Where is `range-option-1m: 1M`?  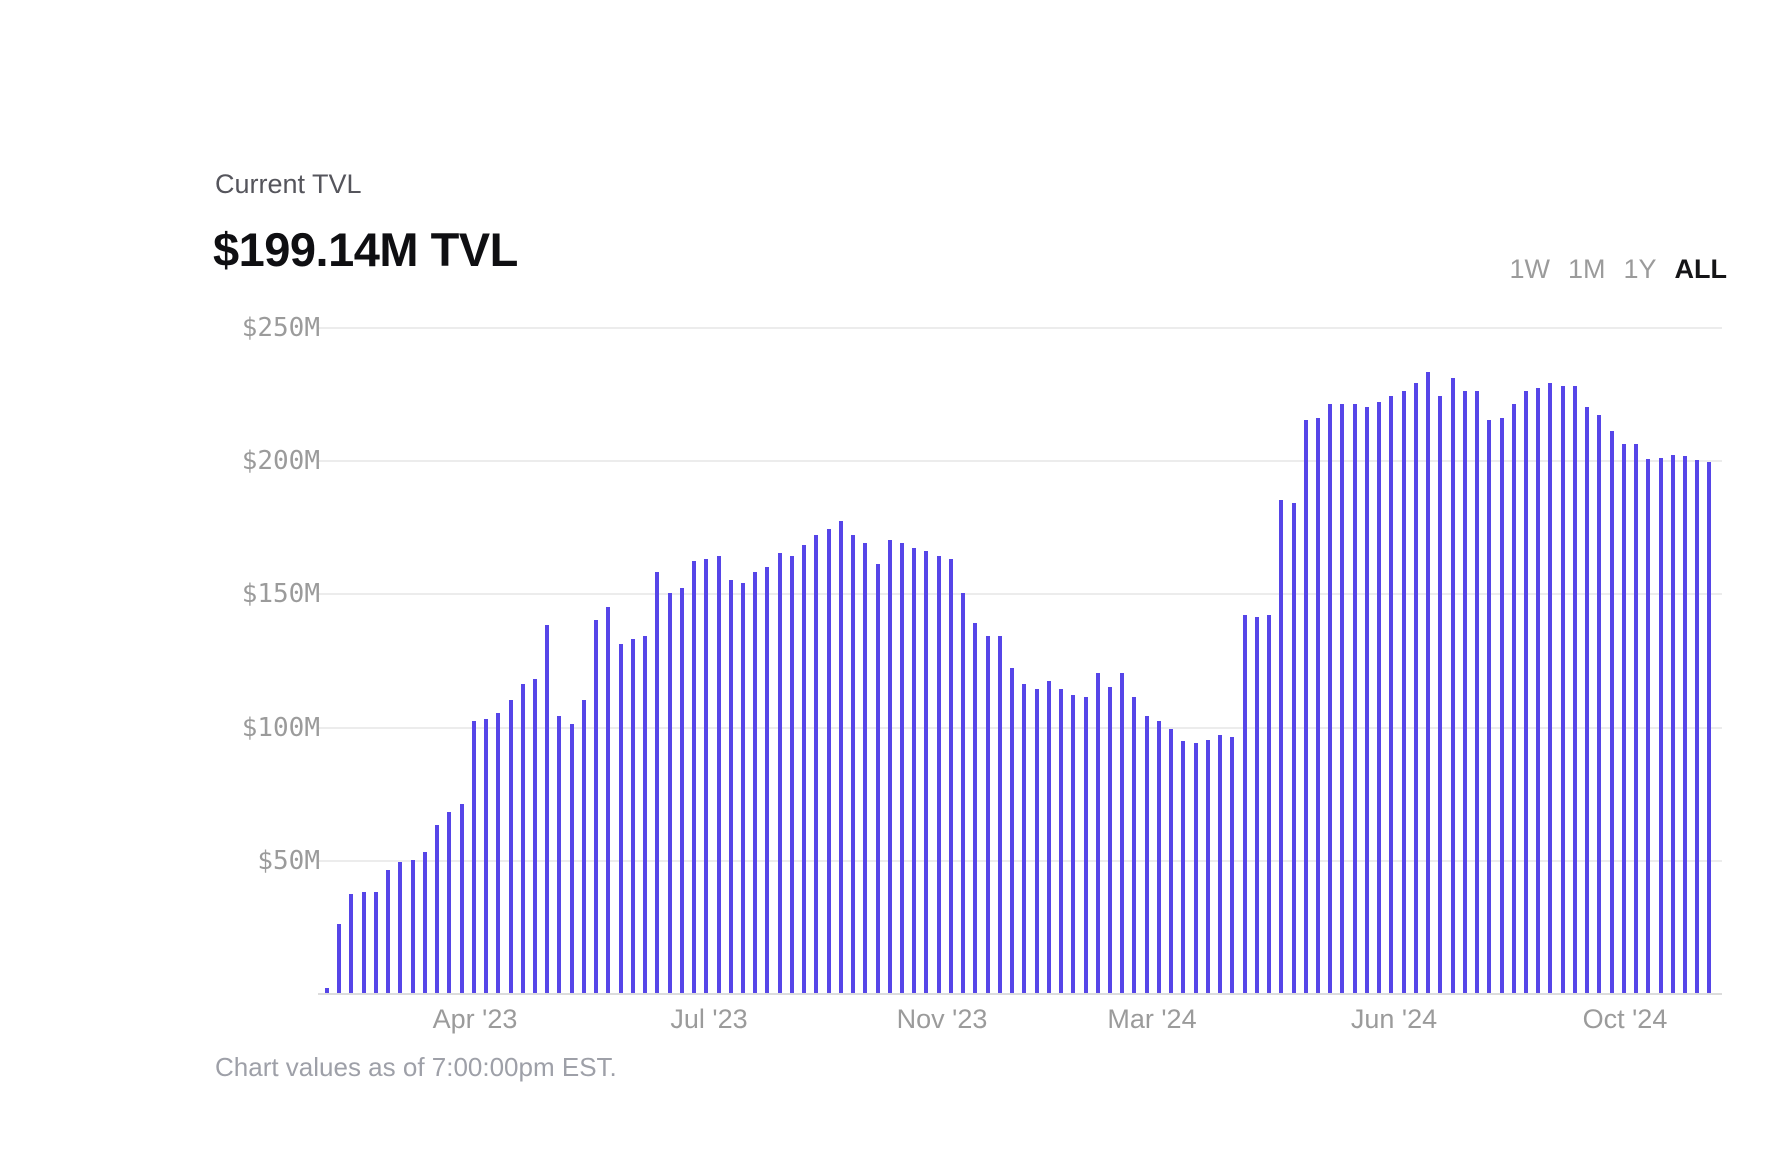
range-option-1m: 1M is located at coordinates (1586, 269).